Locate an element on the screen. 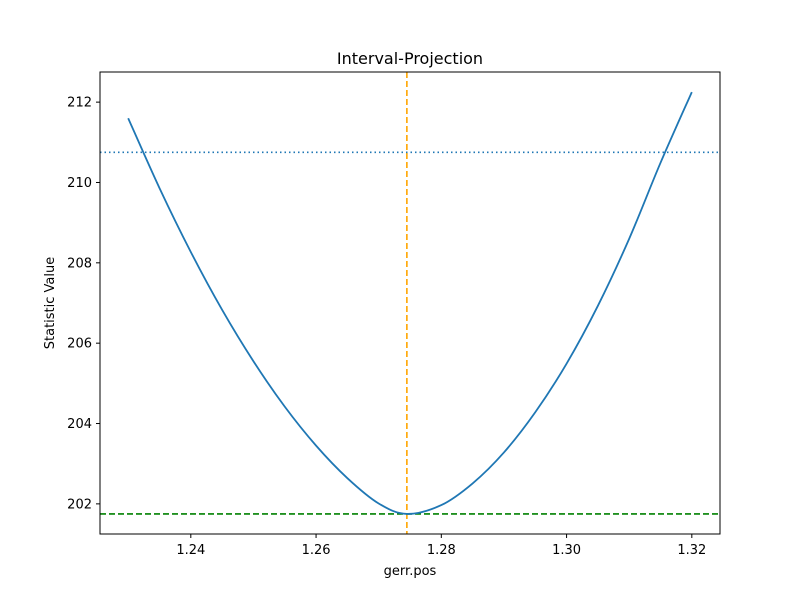 The height and width of the screenshot is (600, 800). y-tick-label: 208 is located at coordinates (79, 263).